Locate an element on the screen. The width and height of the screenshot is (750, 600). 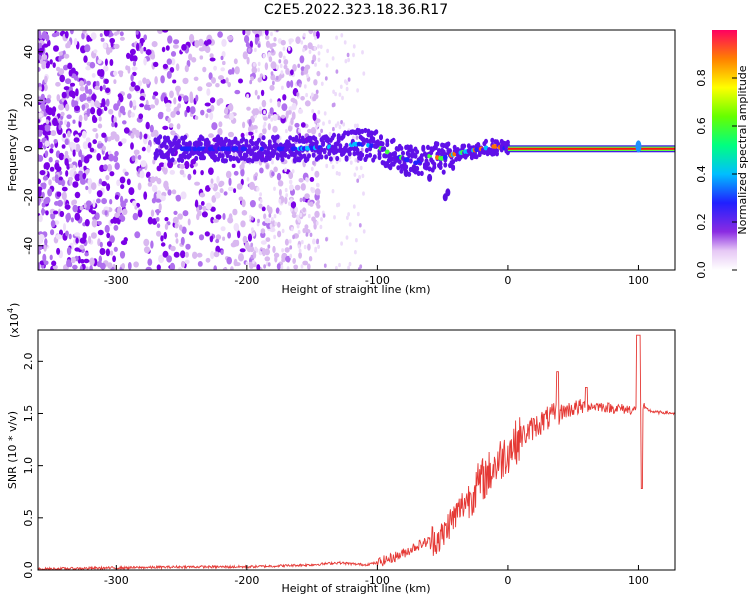
y-scale-note-close: ) is located at coordinates (14, 305).